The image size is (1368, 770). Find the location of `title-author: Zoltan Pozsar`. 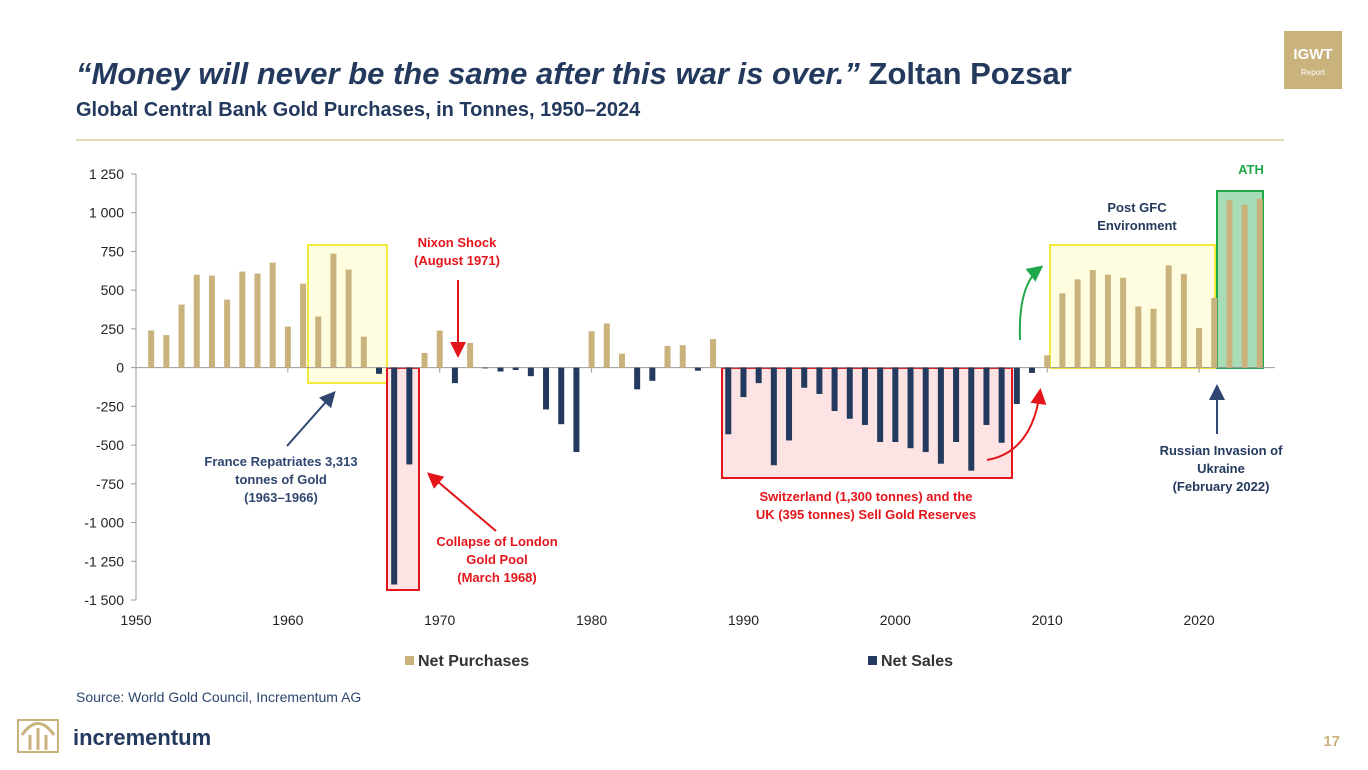

title-author: Zoltan Pozsar is located at coordinates (970, 73).